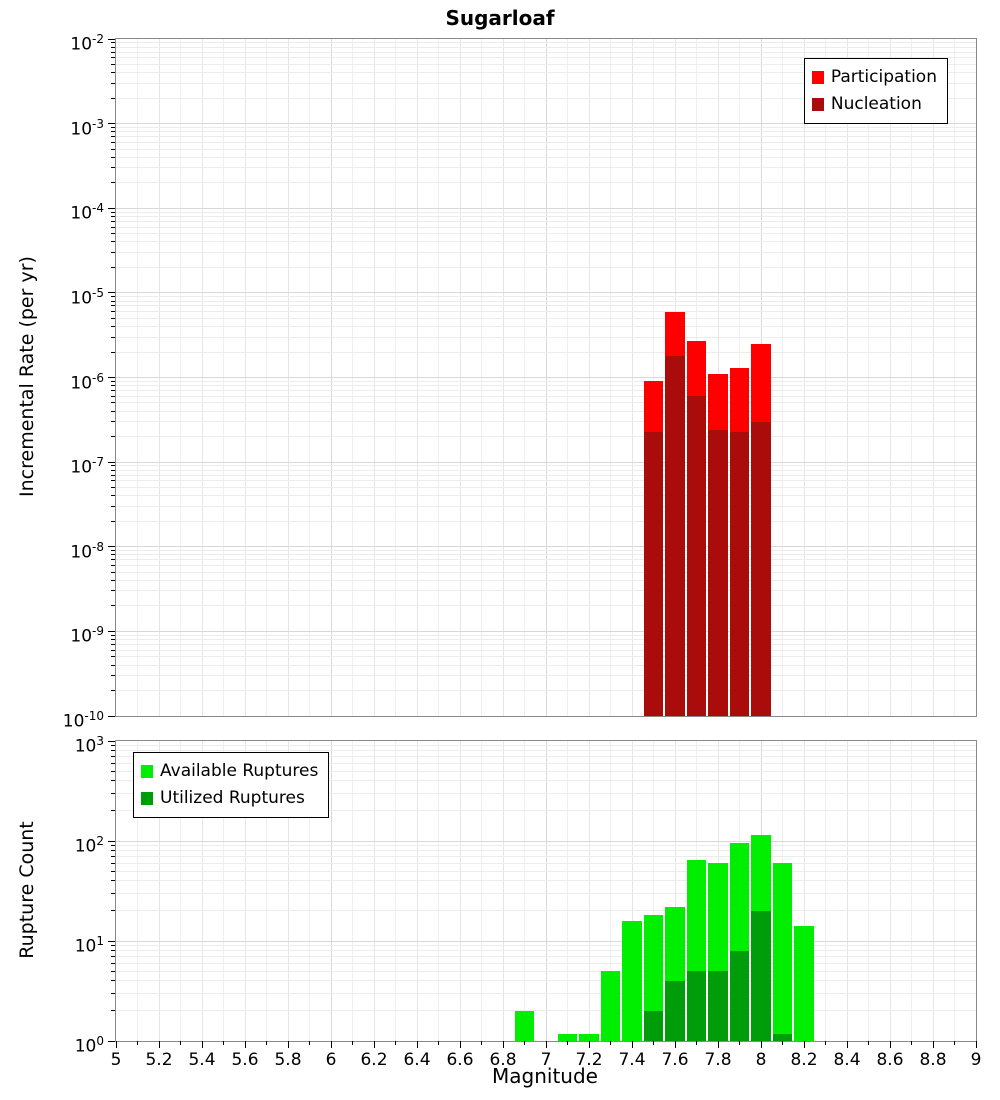  I want to click on y-axis-title-incremental-rate: Incremental Rate (per yr), so click(27, 376).